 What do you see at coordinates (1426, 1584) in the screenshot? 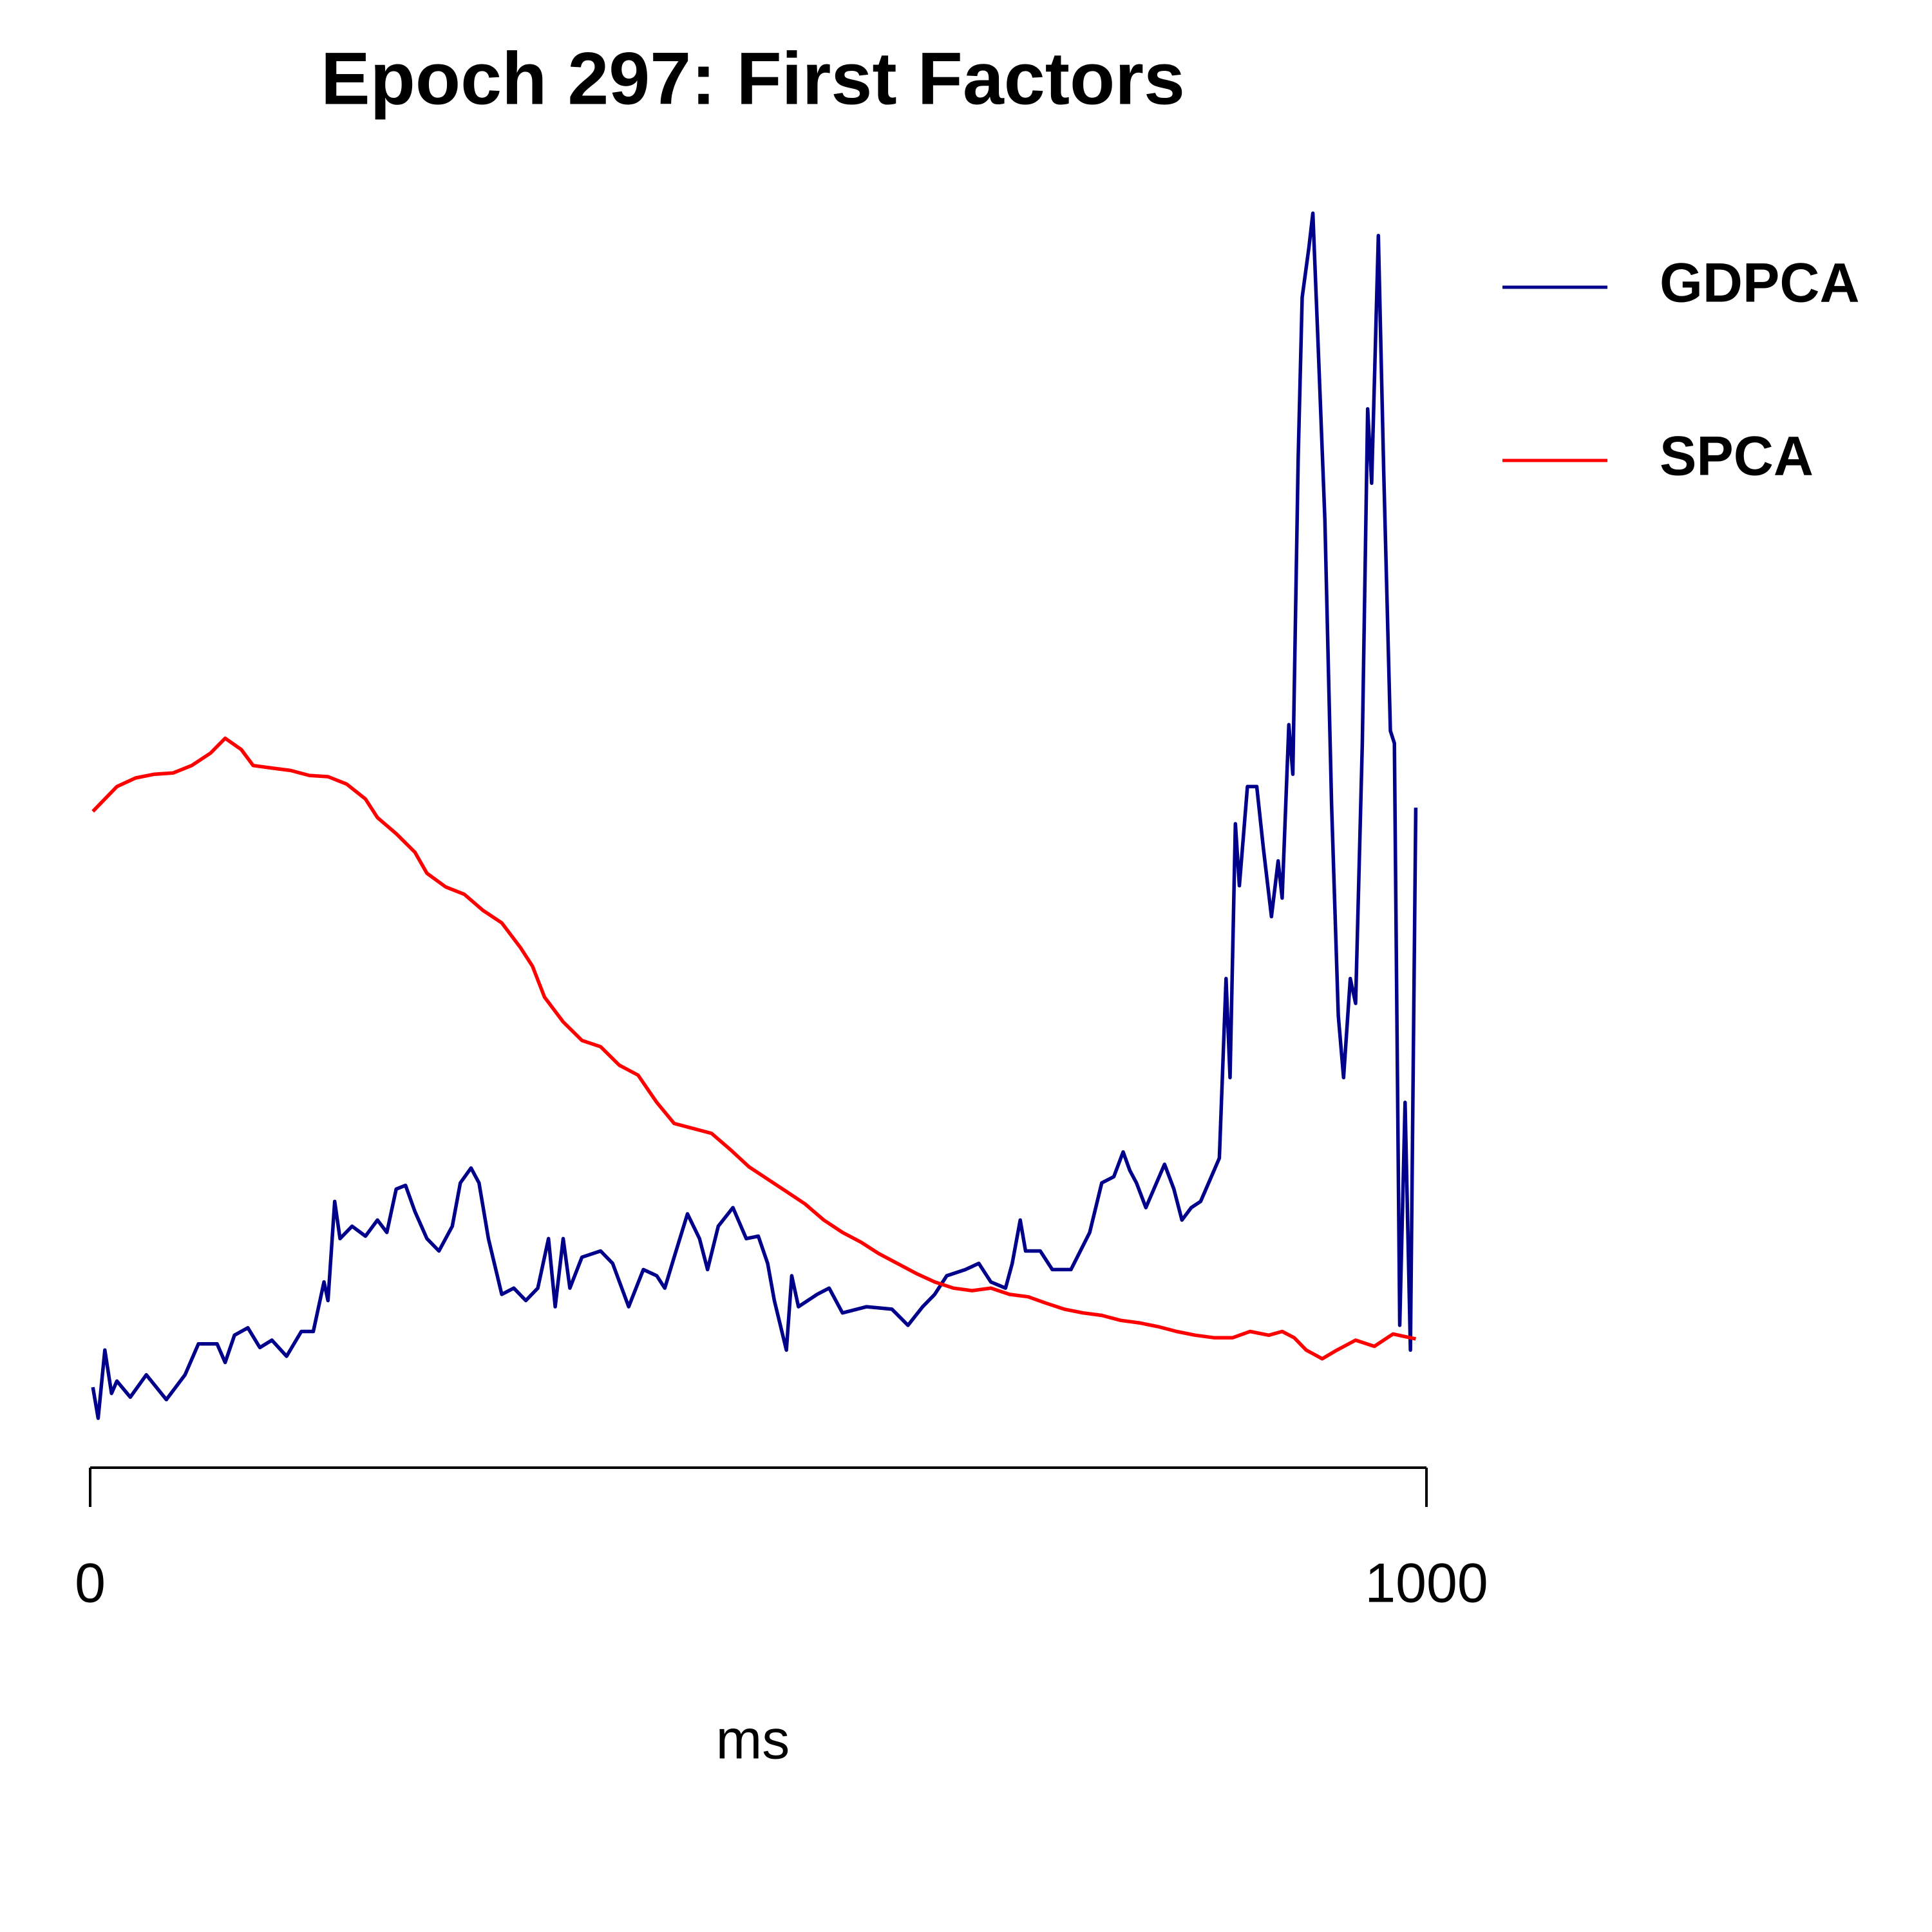
I see `x-tick-label: 1000` at bounding box center [1426, 1584].